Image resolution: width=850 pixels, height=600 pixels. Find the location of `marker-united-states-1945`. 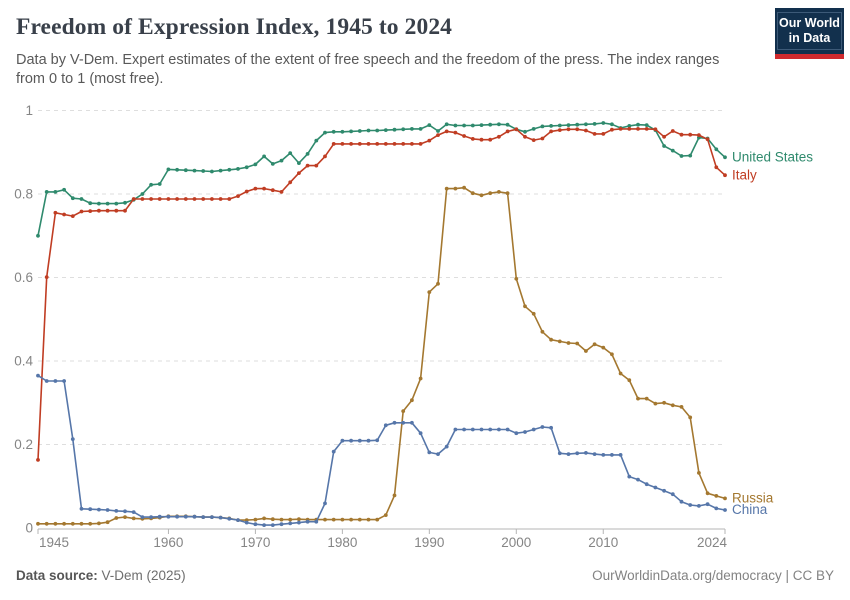

marker-united-states-1945 is located at coordinates (38, 235).